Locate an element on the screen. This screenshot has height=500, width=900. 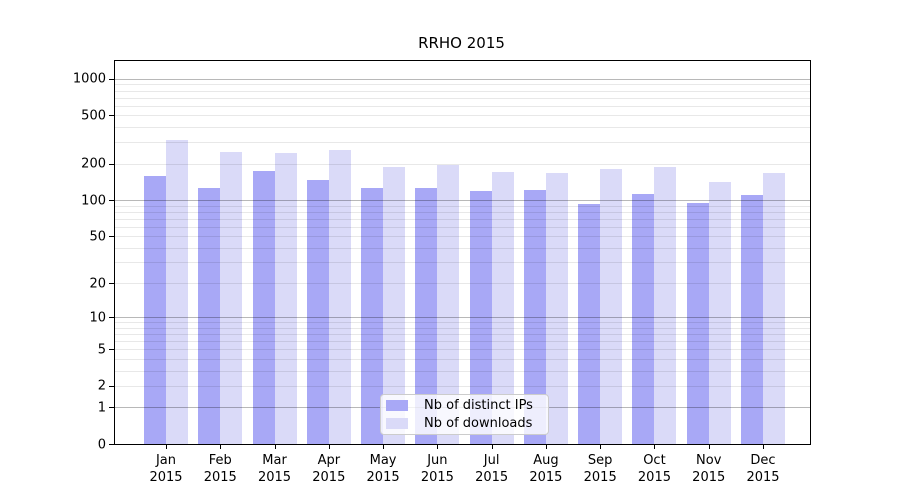
bar-ips-dec is located at coordinates (751, 319).